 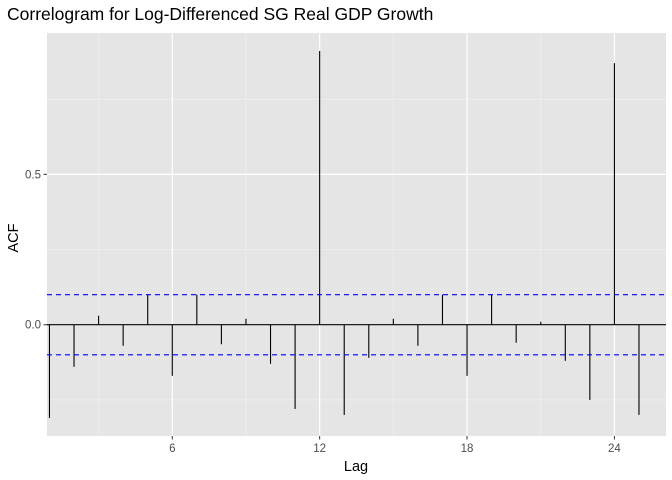 What do you see at coordinates (614, 449) in the screenshot?
I see `x-tick-label: 24` at bounding box center [614, 449].